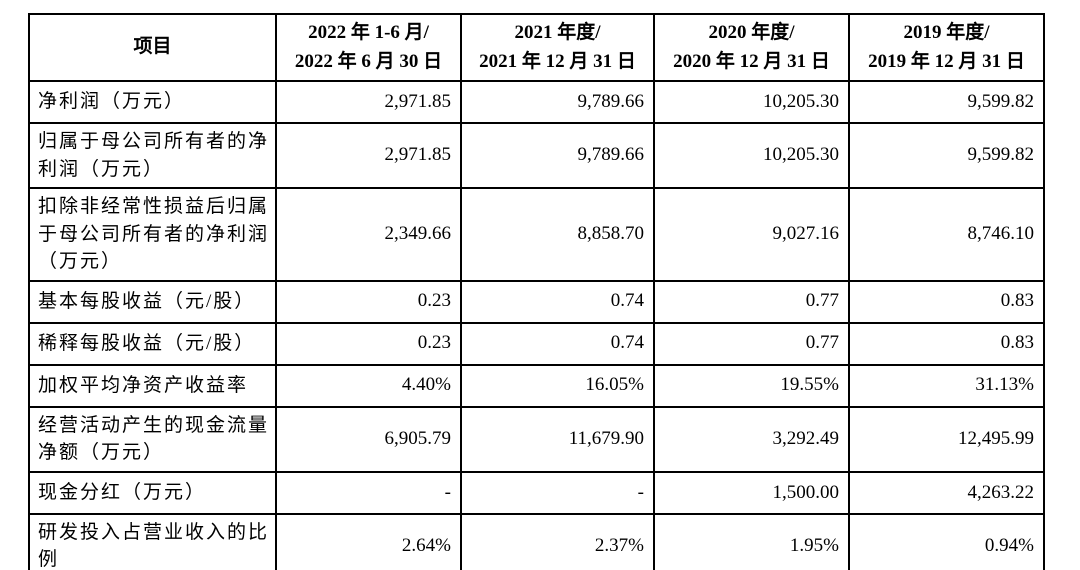  I want to click on row-value: 12,495.99, so click(946, 439).